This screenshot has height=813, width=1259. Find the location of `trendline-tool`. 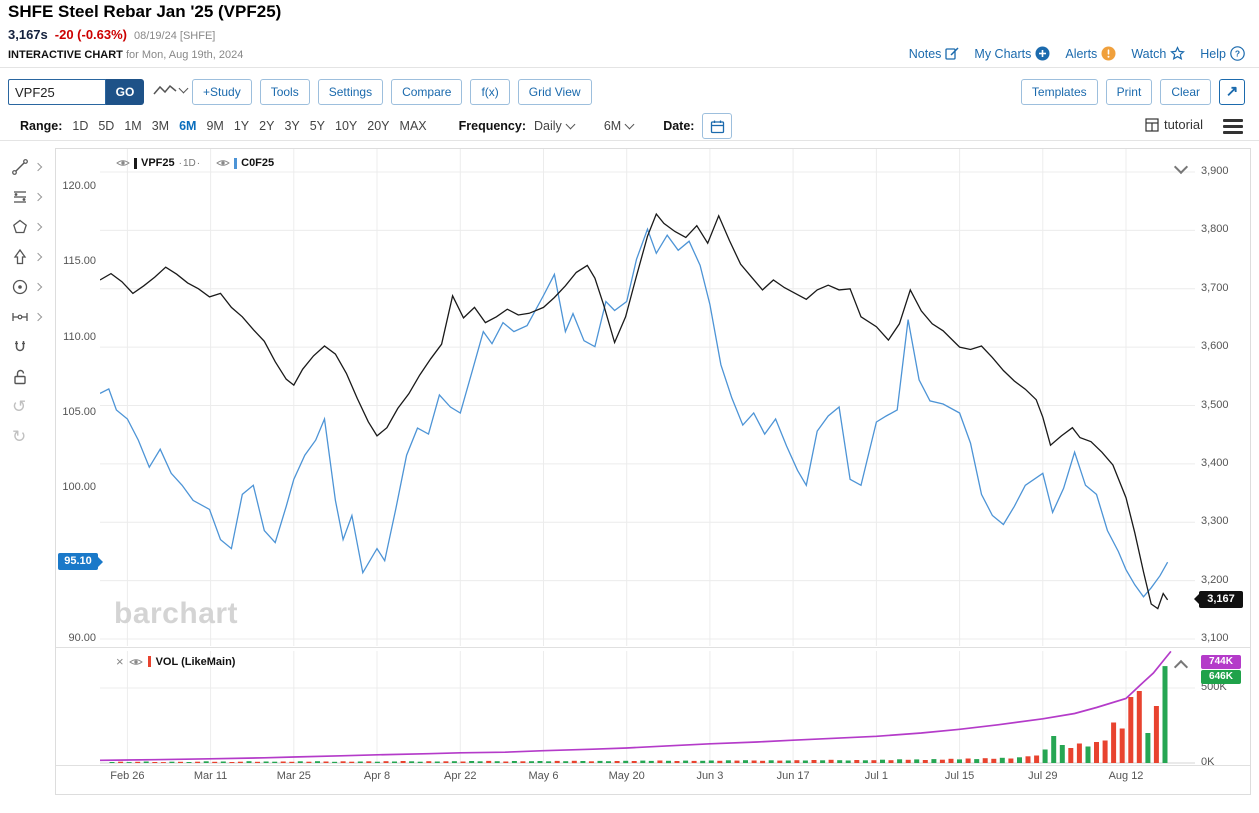

trendline-tool is located at coordinates (27, 167).